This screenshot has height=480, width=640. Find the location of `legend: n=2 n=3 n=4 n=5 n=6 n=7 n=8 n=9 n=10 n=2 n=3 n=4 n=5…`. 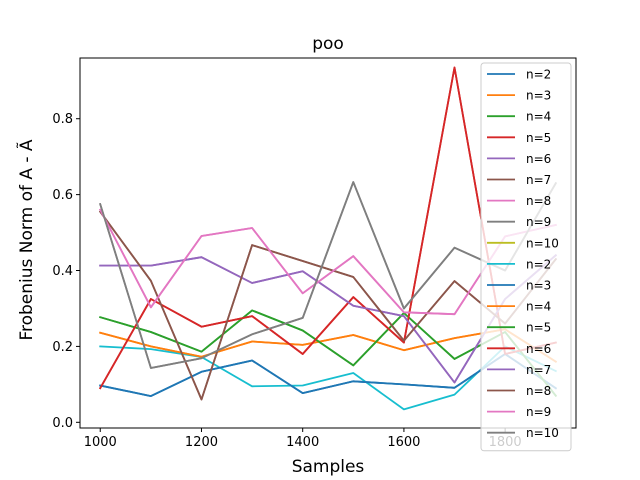

legend: n=2 n=3 n=4 n=5 n=6 n=7 n=8 n=9 n=10 n=2 n=3 n=4 n=5… is located at coordinates (526, 257).